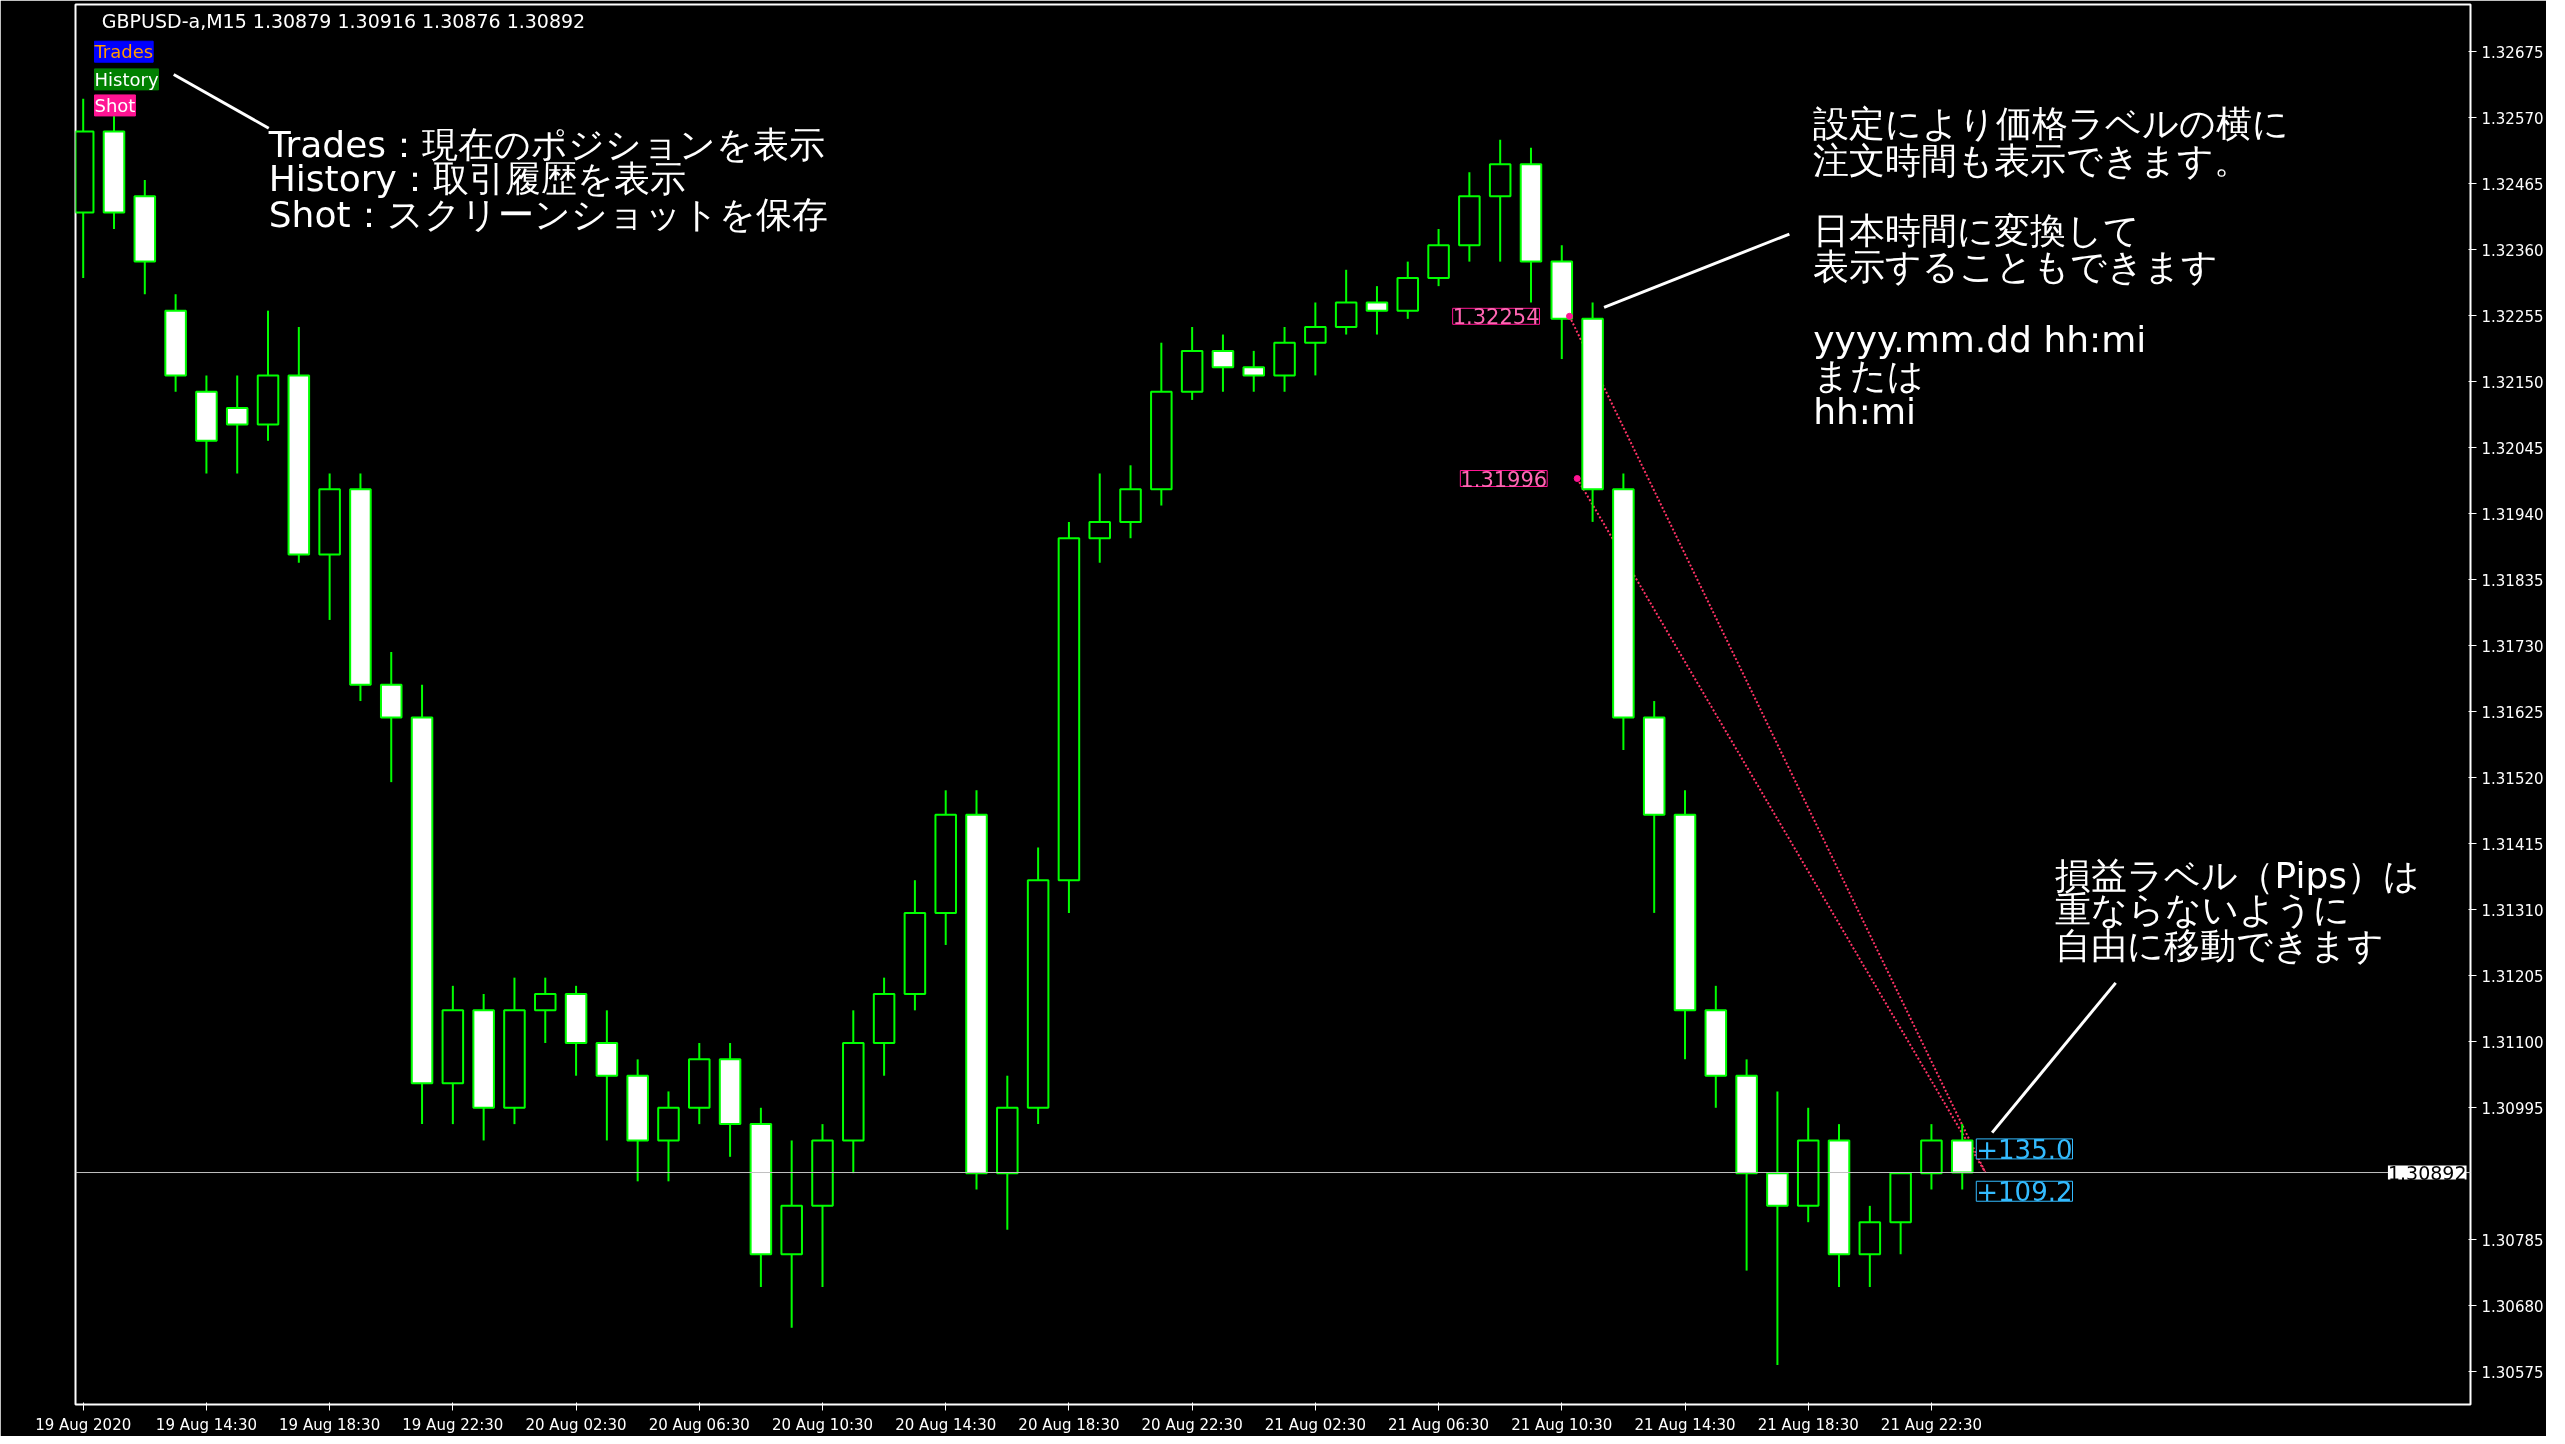 Image resolution: width=2565 pixels, height=1444 pixels. What do you see at coordinates (2512, 580) in the screenshot?
I see `y-tick-label: 1.31835` at bounding box center [2512, 580].